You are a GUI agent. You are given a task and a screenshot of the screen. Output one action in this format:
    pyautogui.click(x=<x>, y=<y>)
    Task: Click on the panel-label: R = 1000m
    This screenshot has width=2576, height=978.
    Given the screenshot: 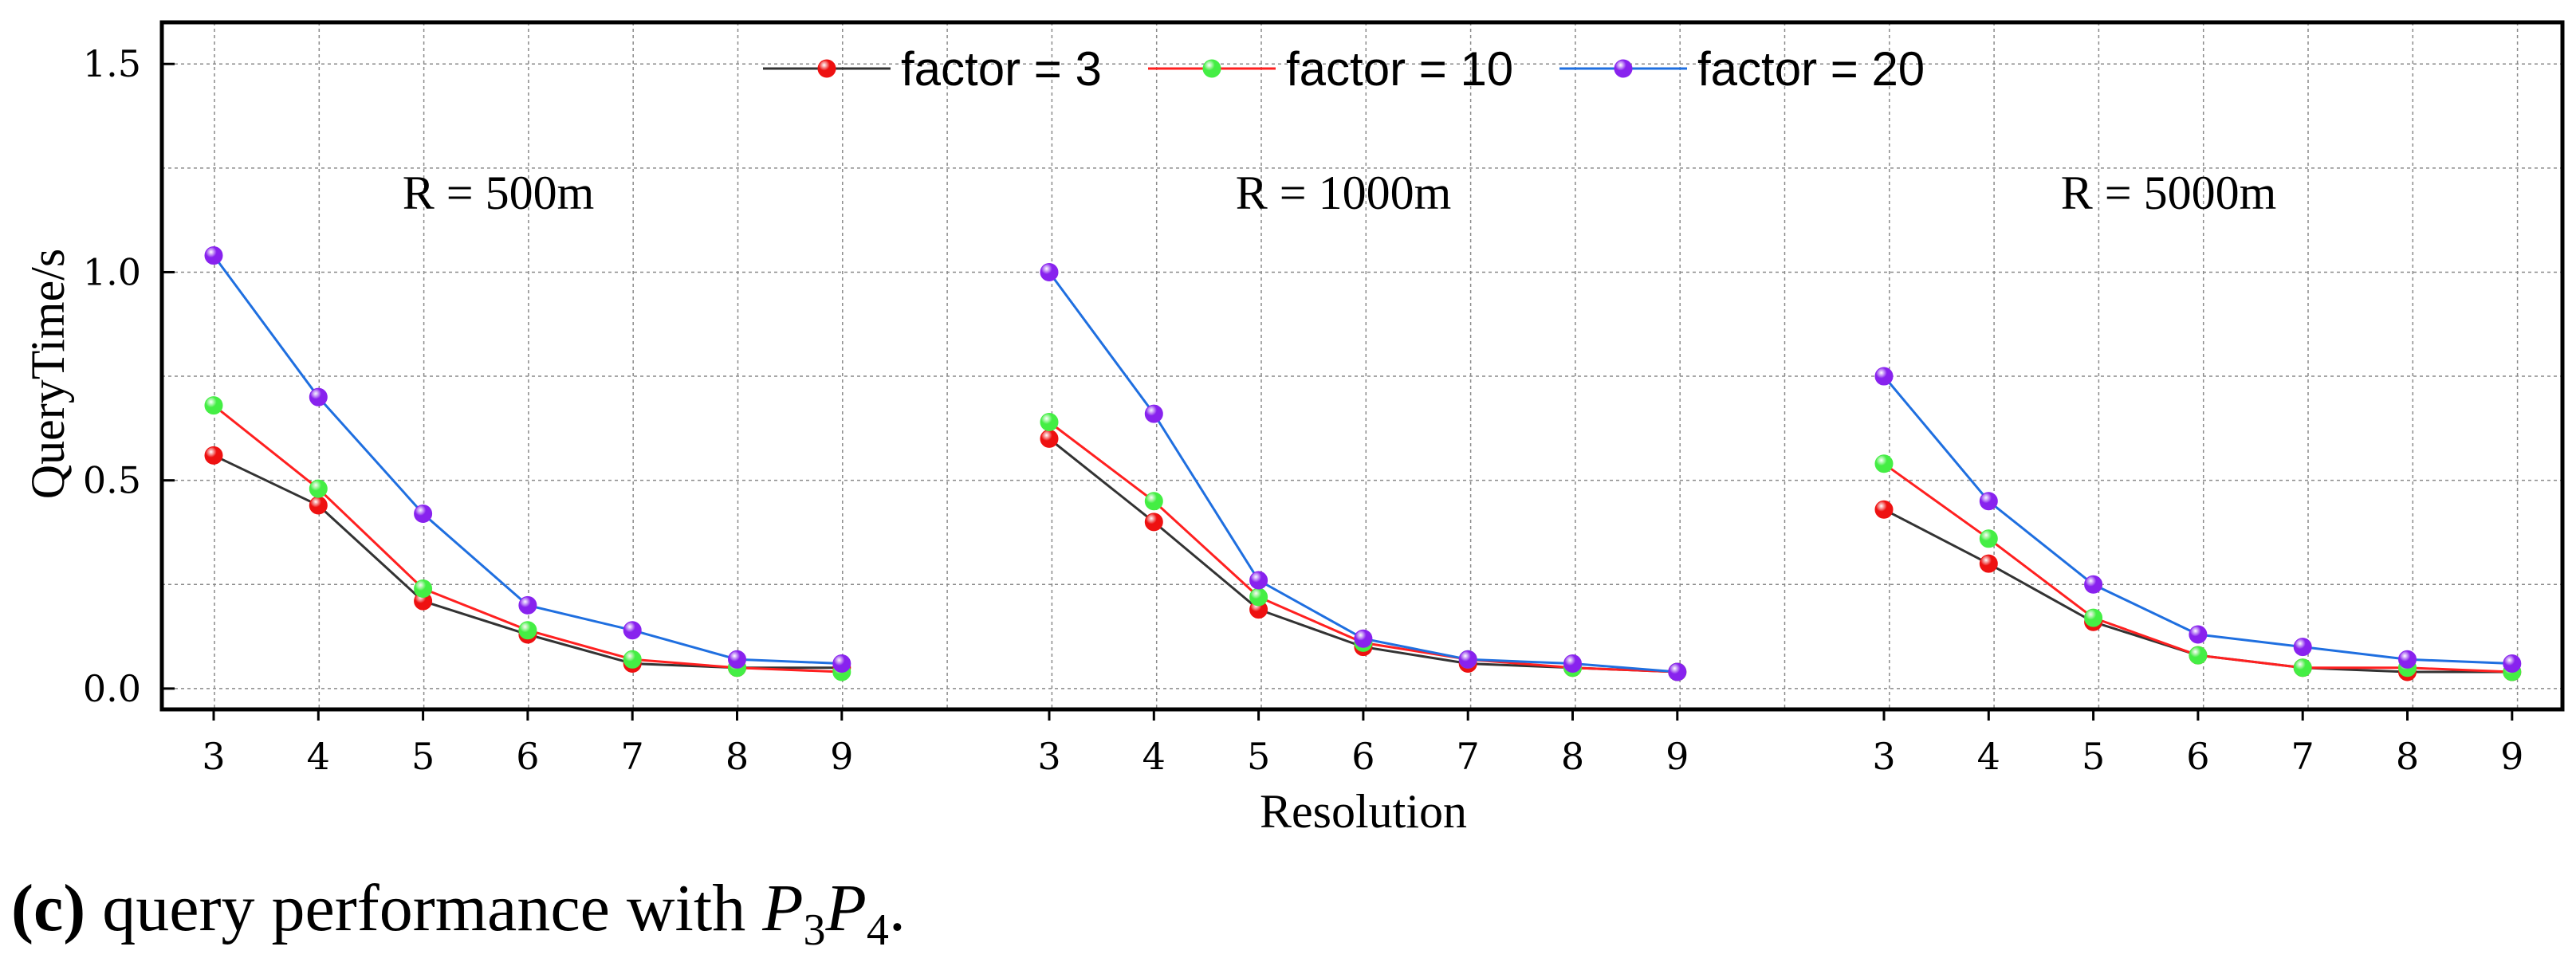 What is the action you would take?
    pyautogui.click(x=1344, y=193)
    